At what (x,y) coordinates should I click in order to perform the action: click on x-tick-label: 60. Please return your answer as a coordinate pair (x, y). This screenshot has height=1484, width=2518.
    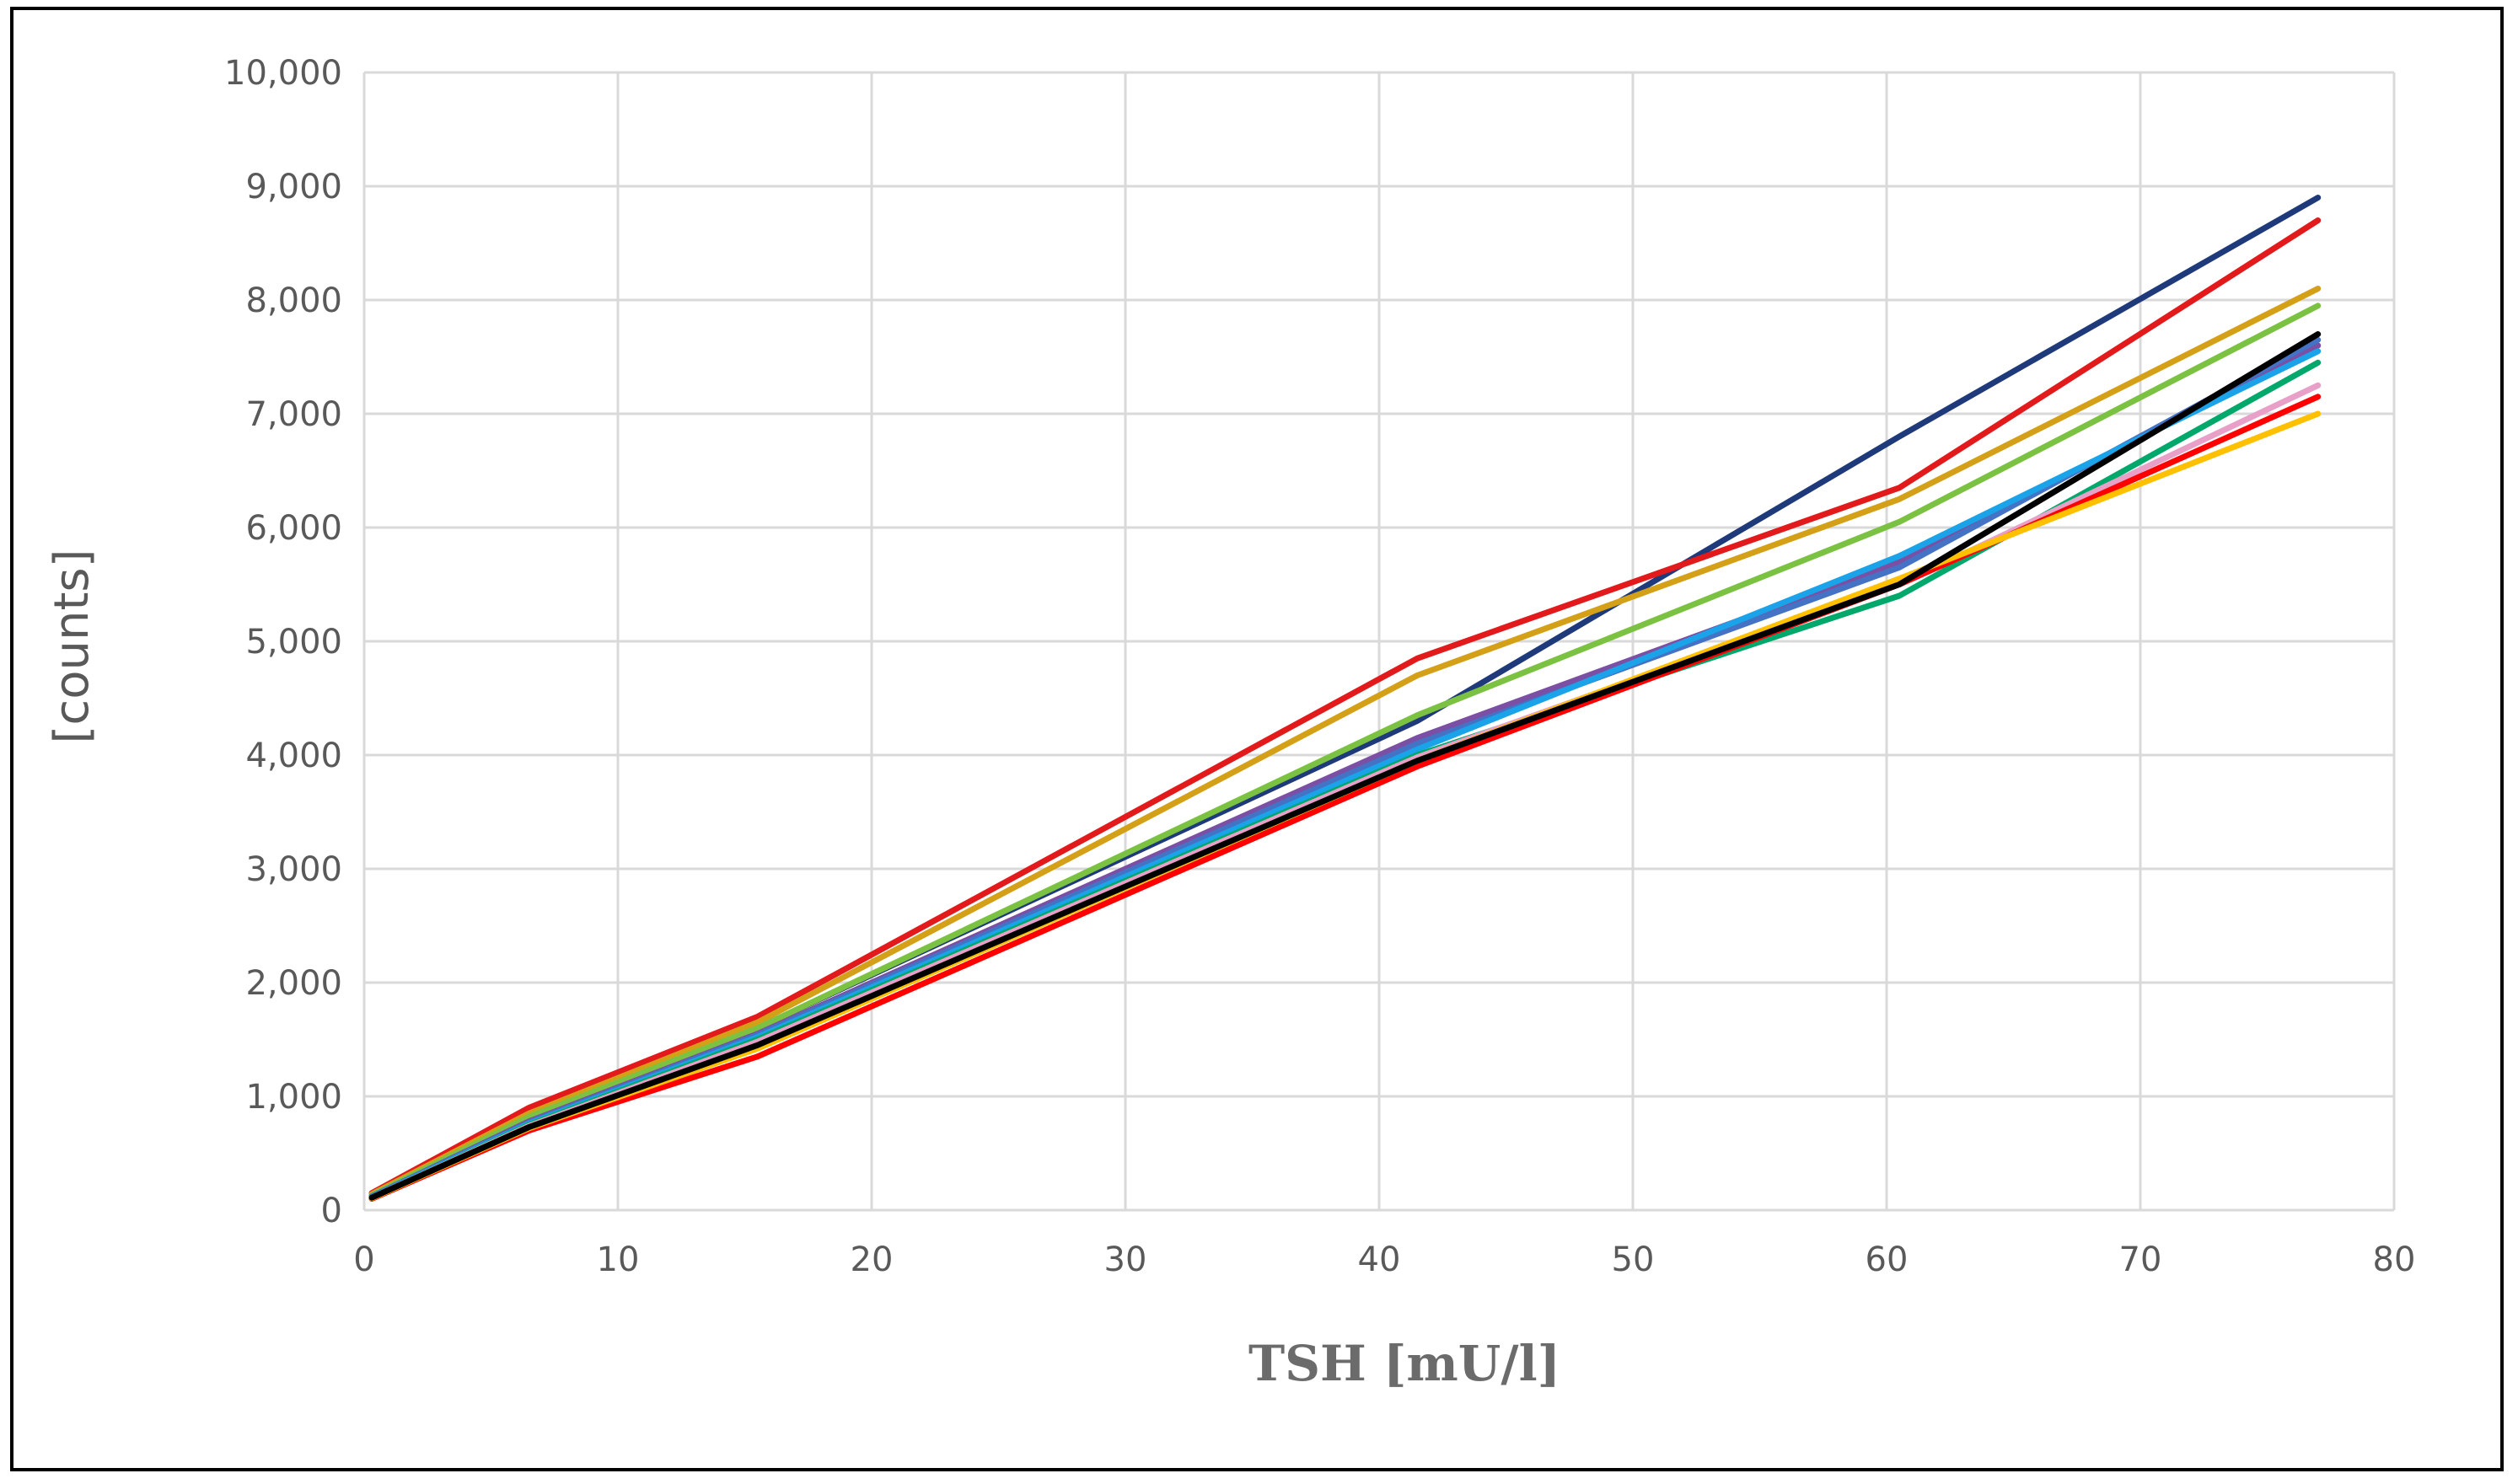
    Looking at the image, I should click on (1887, 1259).